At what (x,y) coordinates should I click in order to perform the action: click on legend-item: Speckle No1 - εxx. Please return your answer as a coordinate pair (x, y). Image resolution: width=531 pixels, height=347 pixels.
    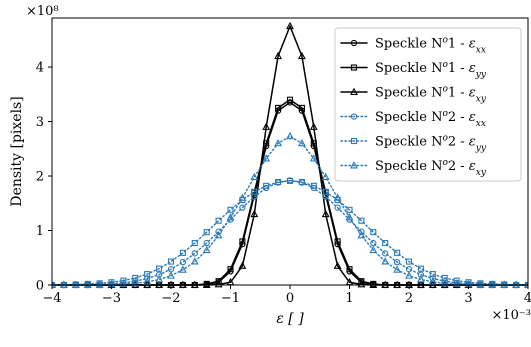
    Looking at the image, I should click on (413, 46).